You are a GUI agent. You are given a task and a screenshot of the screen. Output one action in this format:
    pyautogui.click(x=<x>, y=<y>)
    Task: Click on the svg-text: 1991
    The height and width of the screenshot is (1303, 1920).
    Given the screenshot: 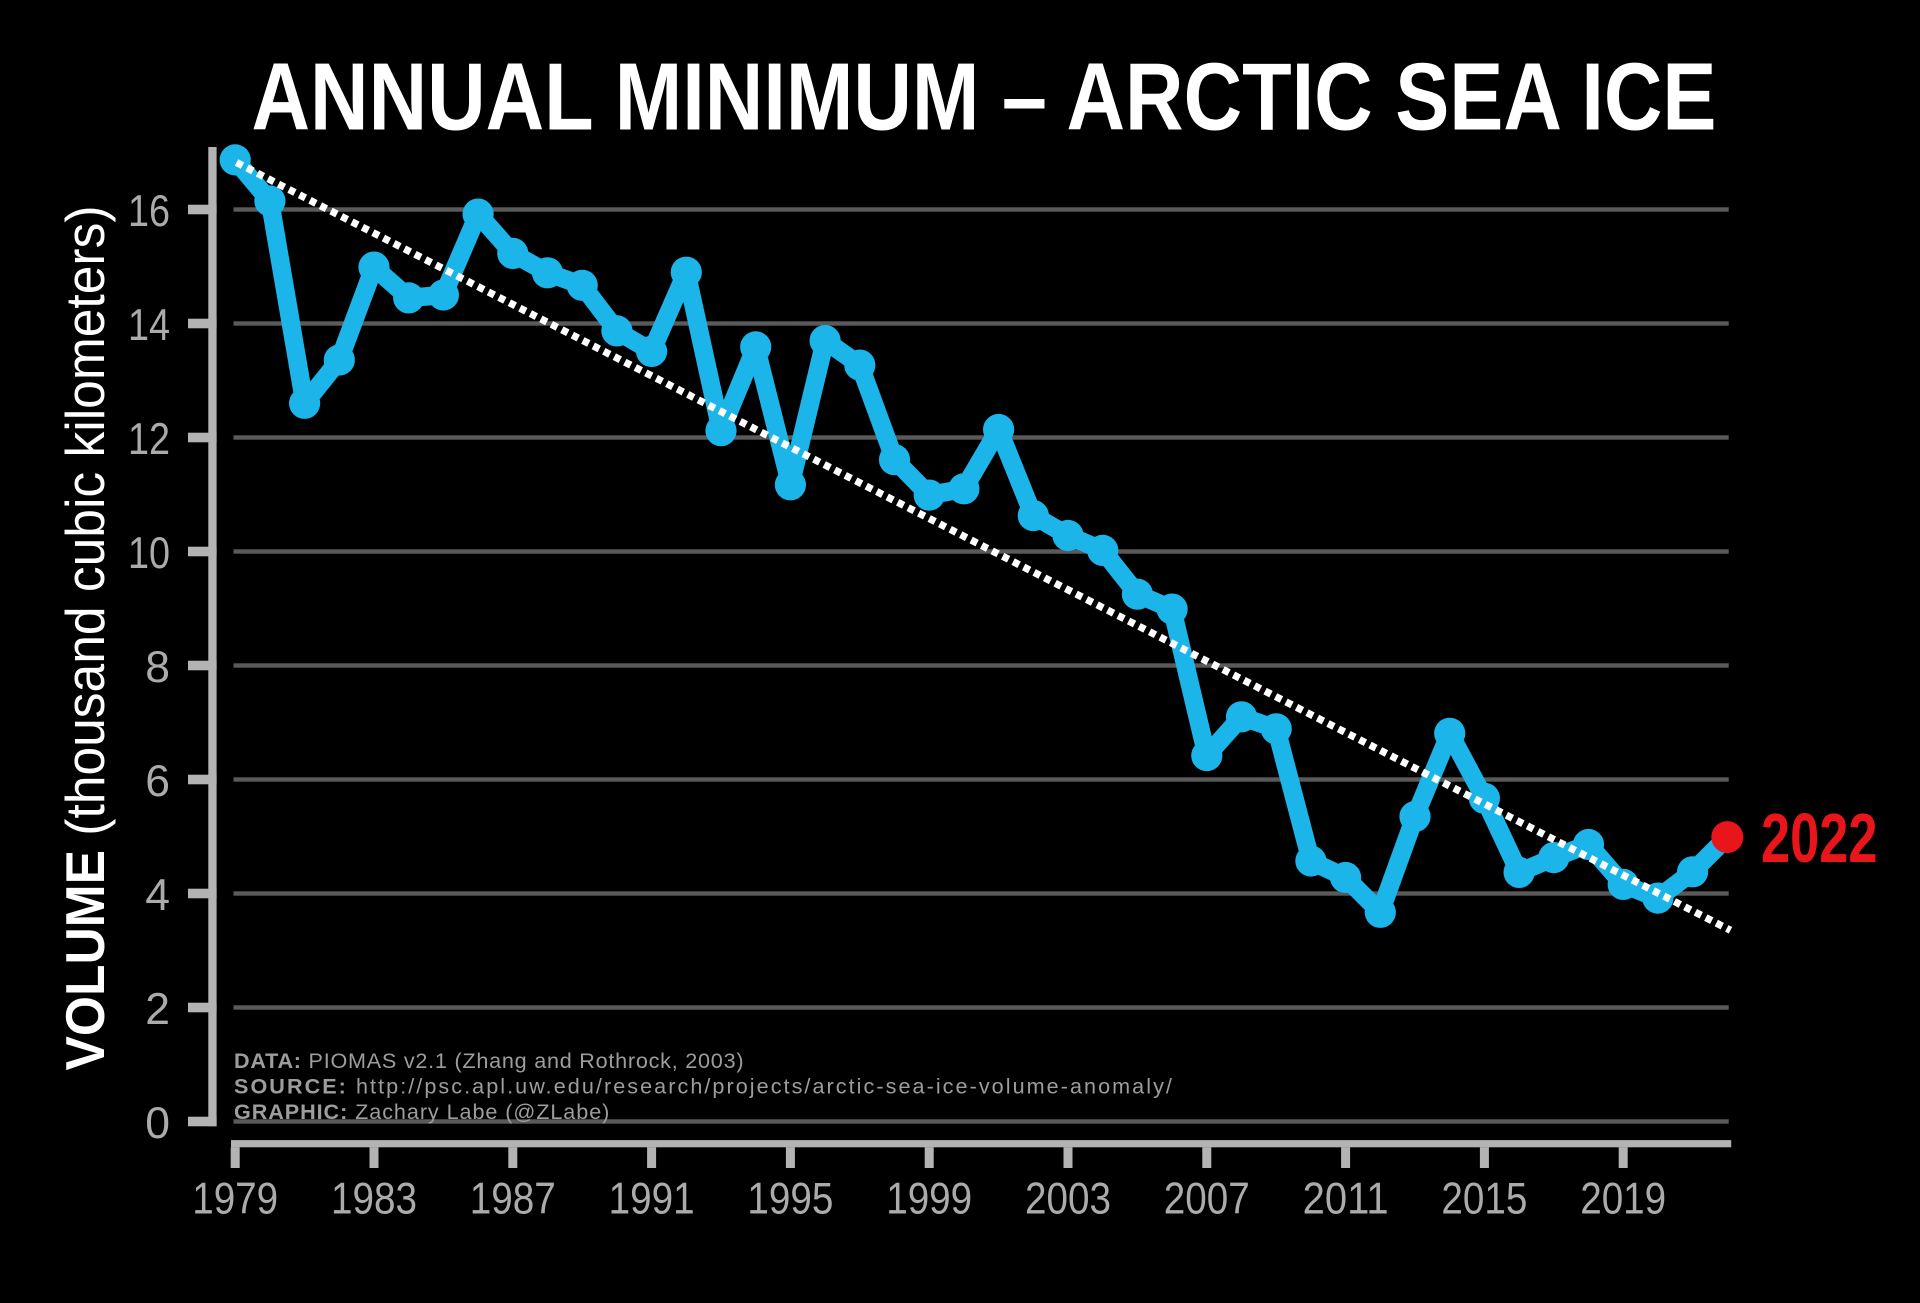 What is the action you would take?
    pyautogui.click(x=652, y=1199)
    